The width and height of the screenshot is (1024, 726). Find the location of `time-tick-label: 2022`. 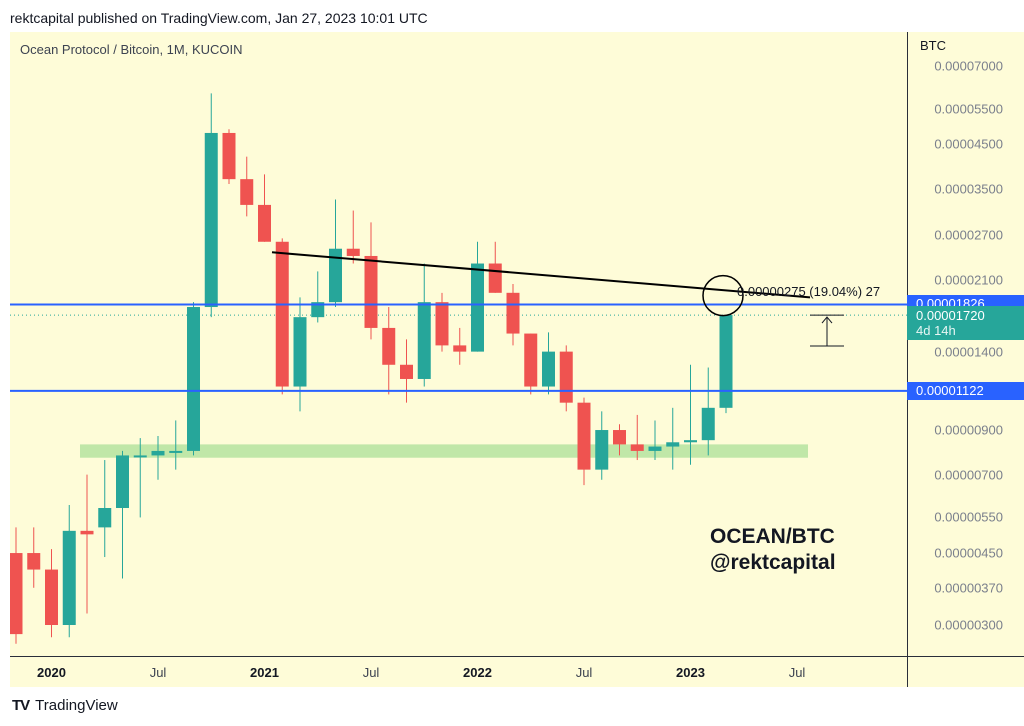

time-tick-label: 2022 is located at coordinates (477, 672).